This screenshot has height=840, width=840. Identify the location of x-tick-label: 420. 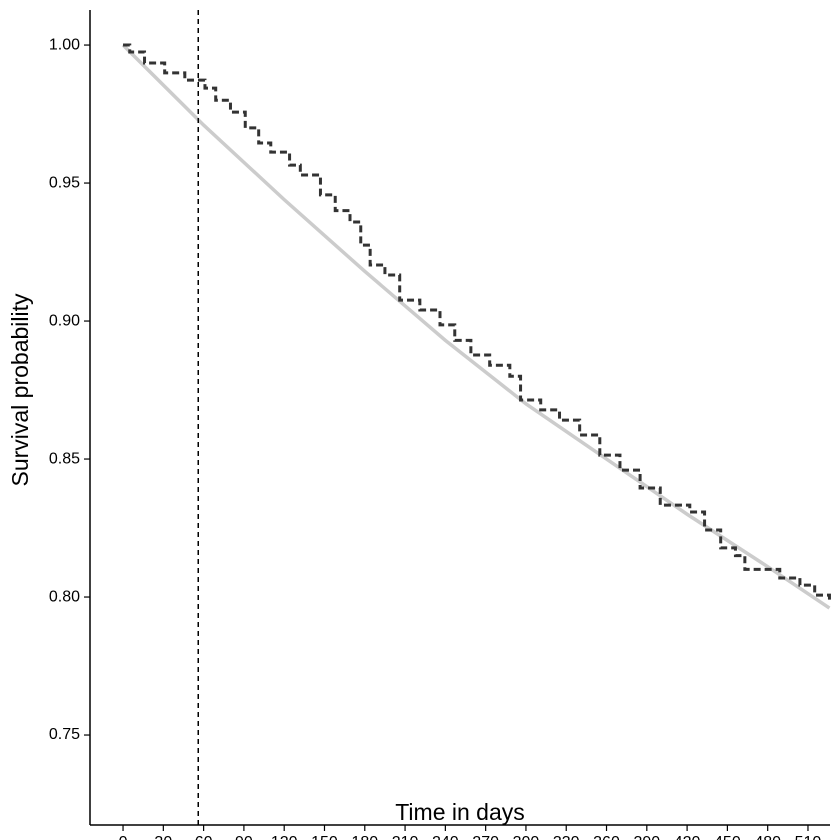
(687, 837).